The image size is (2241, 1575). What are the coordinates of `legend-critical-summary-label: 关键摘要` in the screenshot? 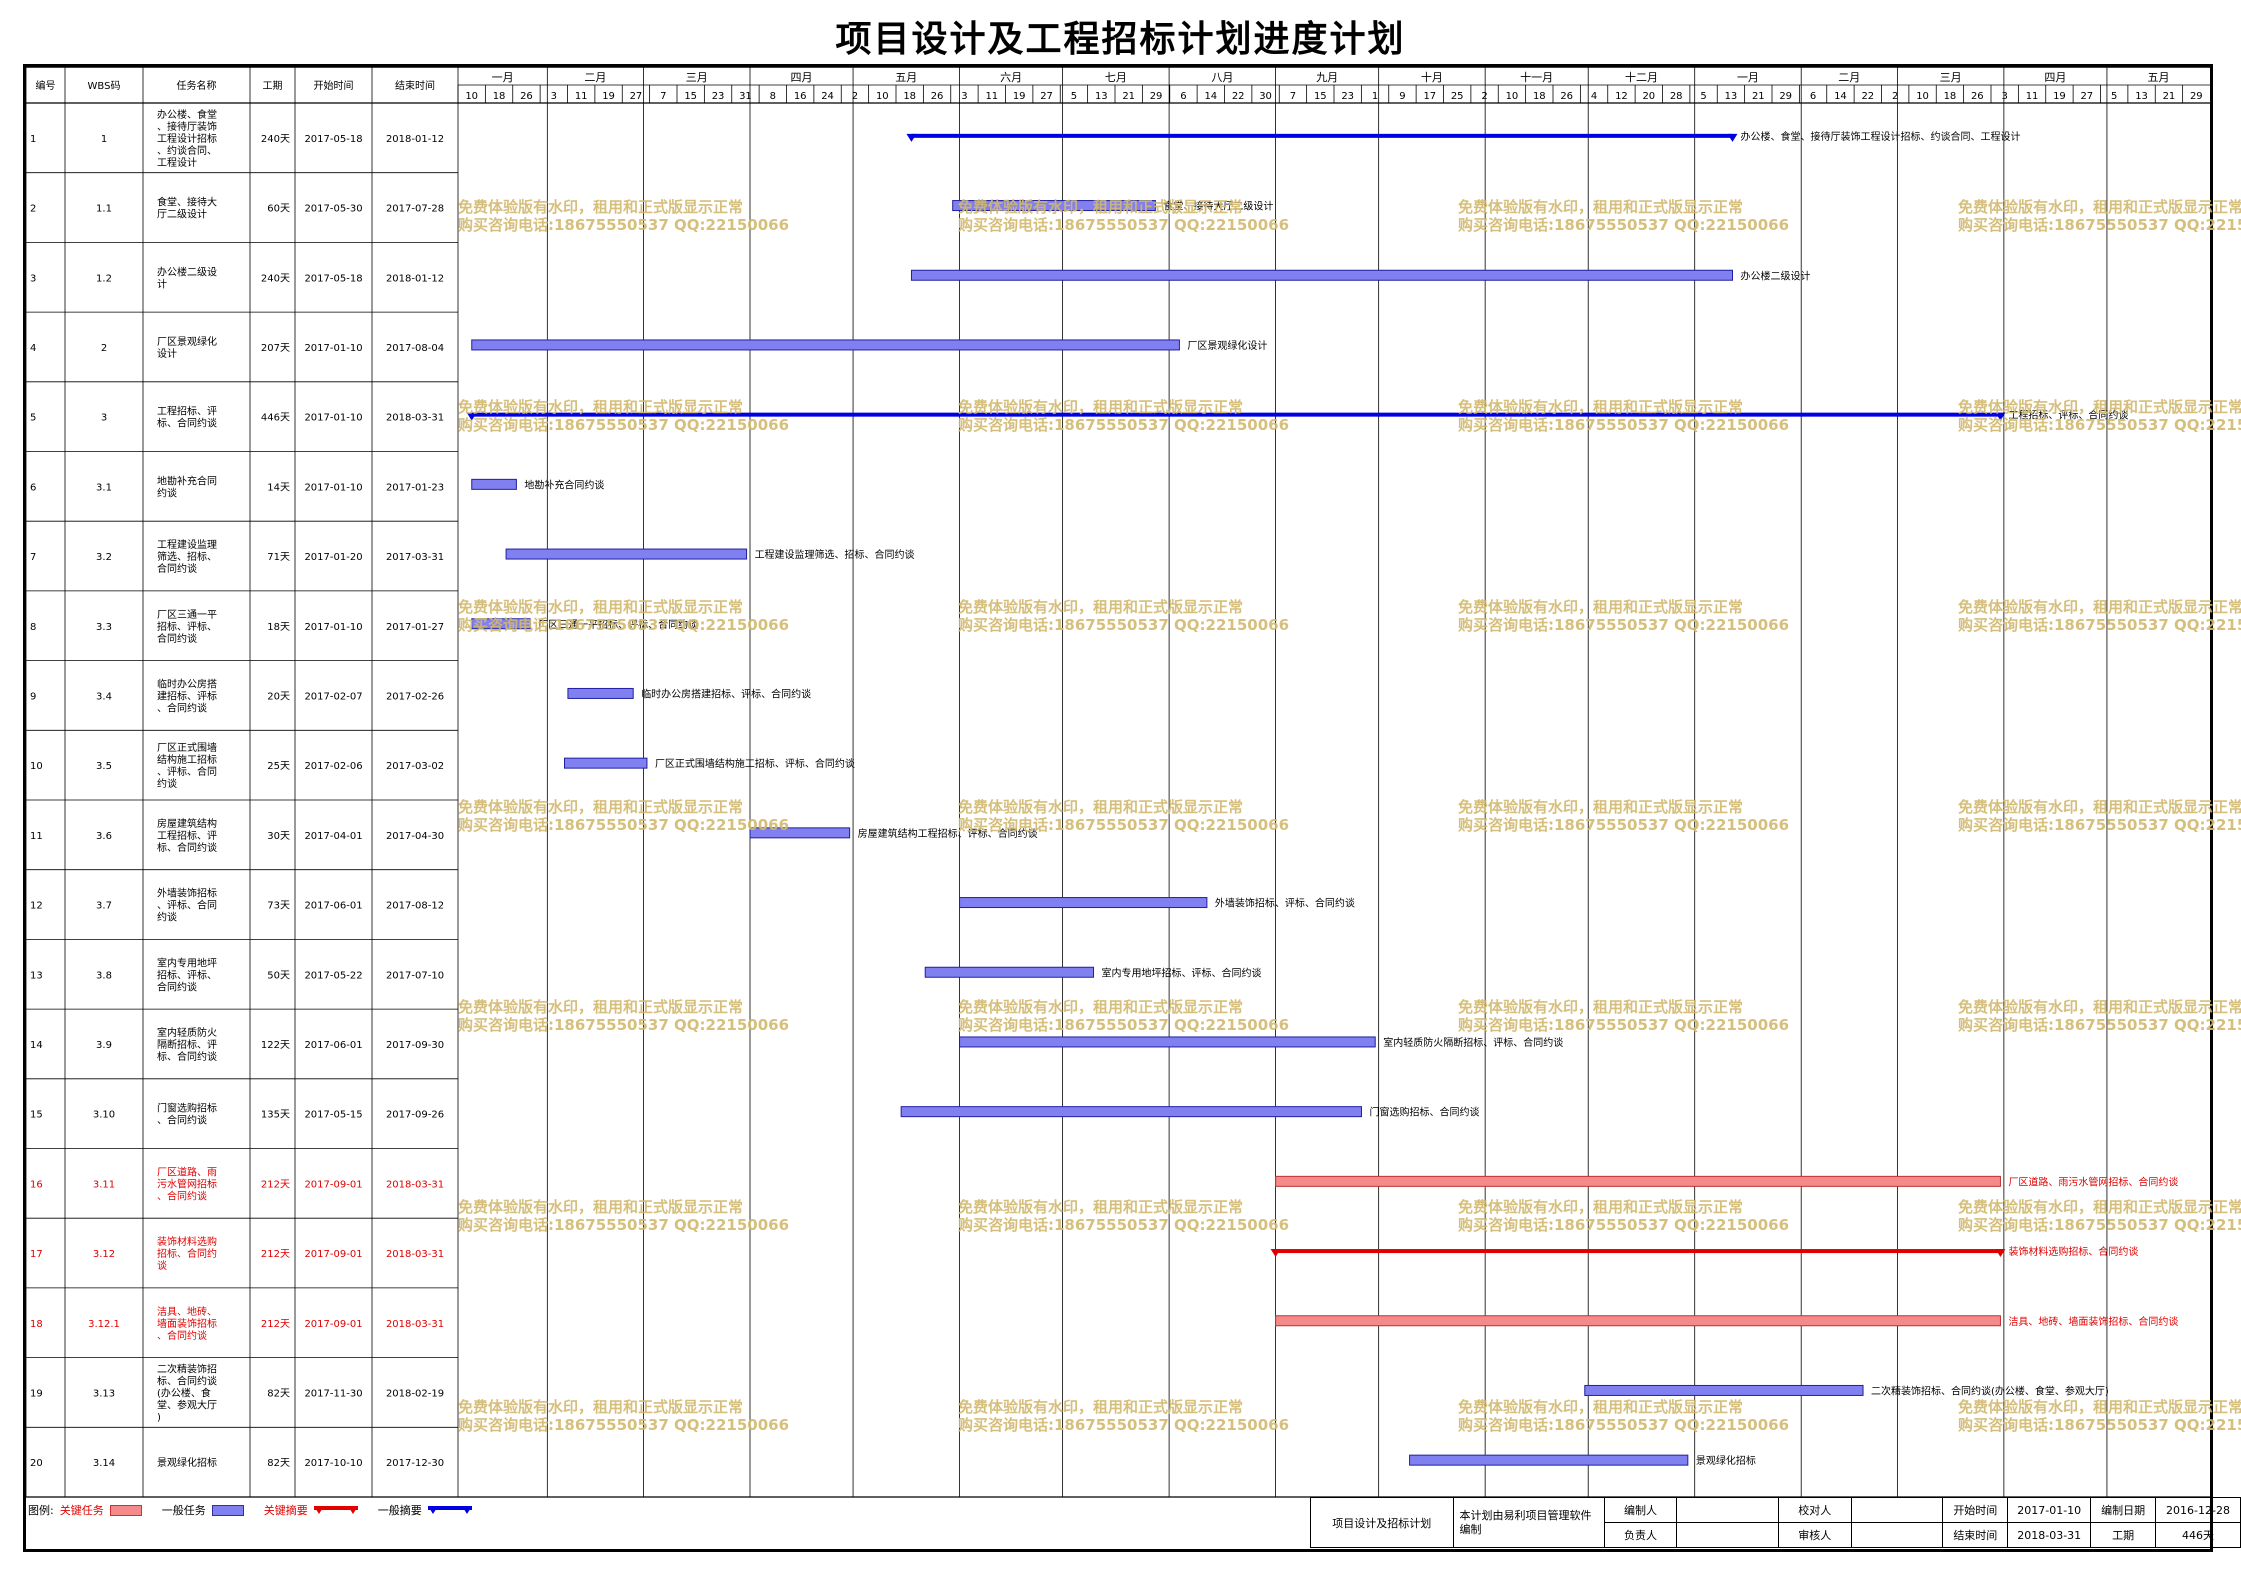 It's located at (285, 1510).